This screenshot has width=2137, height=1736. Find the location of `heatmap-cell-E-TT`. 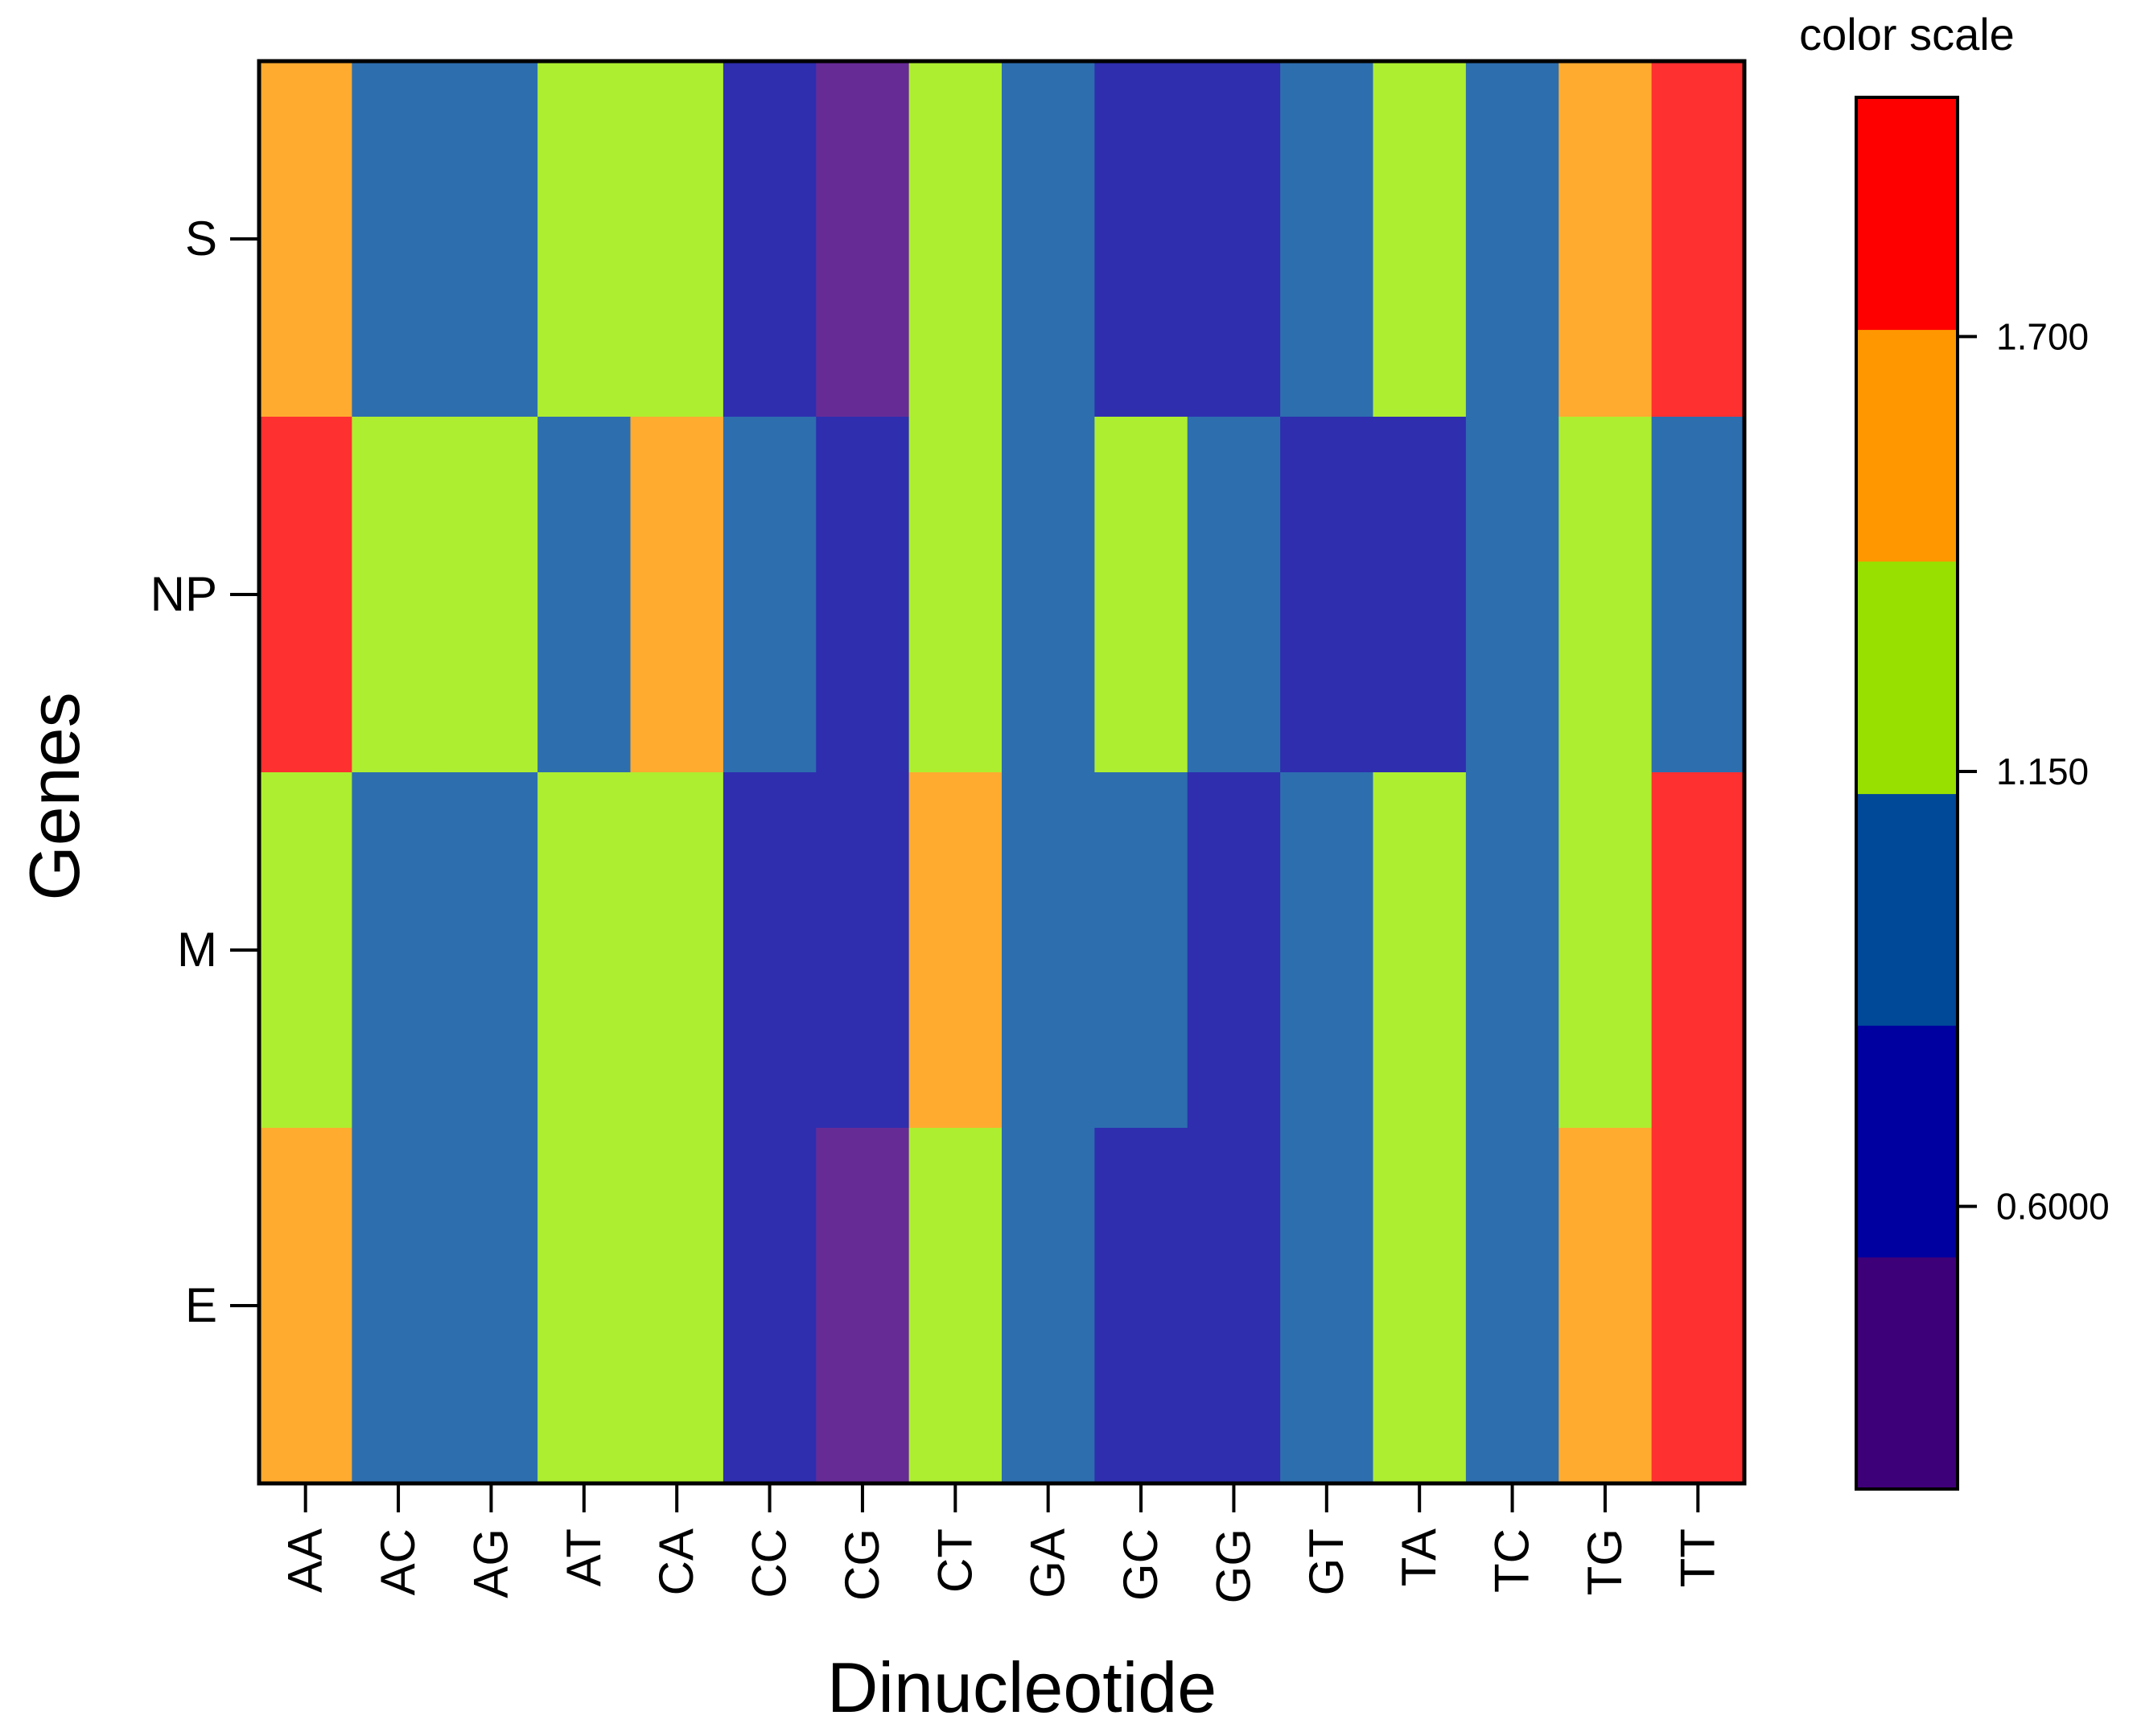

heatmap-cell-E-TT is located at coordinates (1698, 1306).